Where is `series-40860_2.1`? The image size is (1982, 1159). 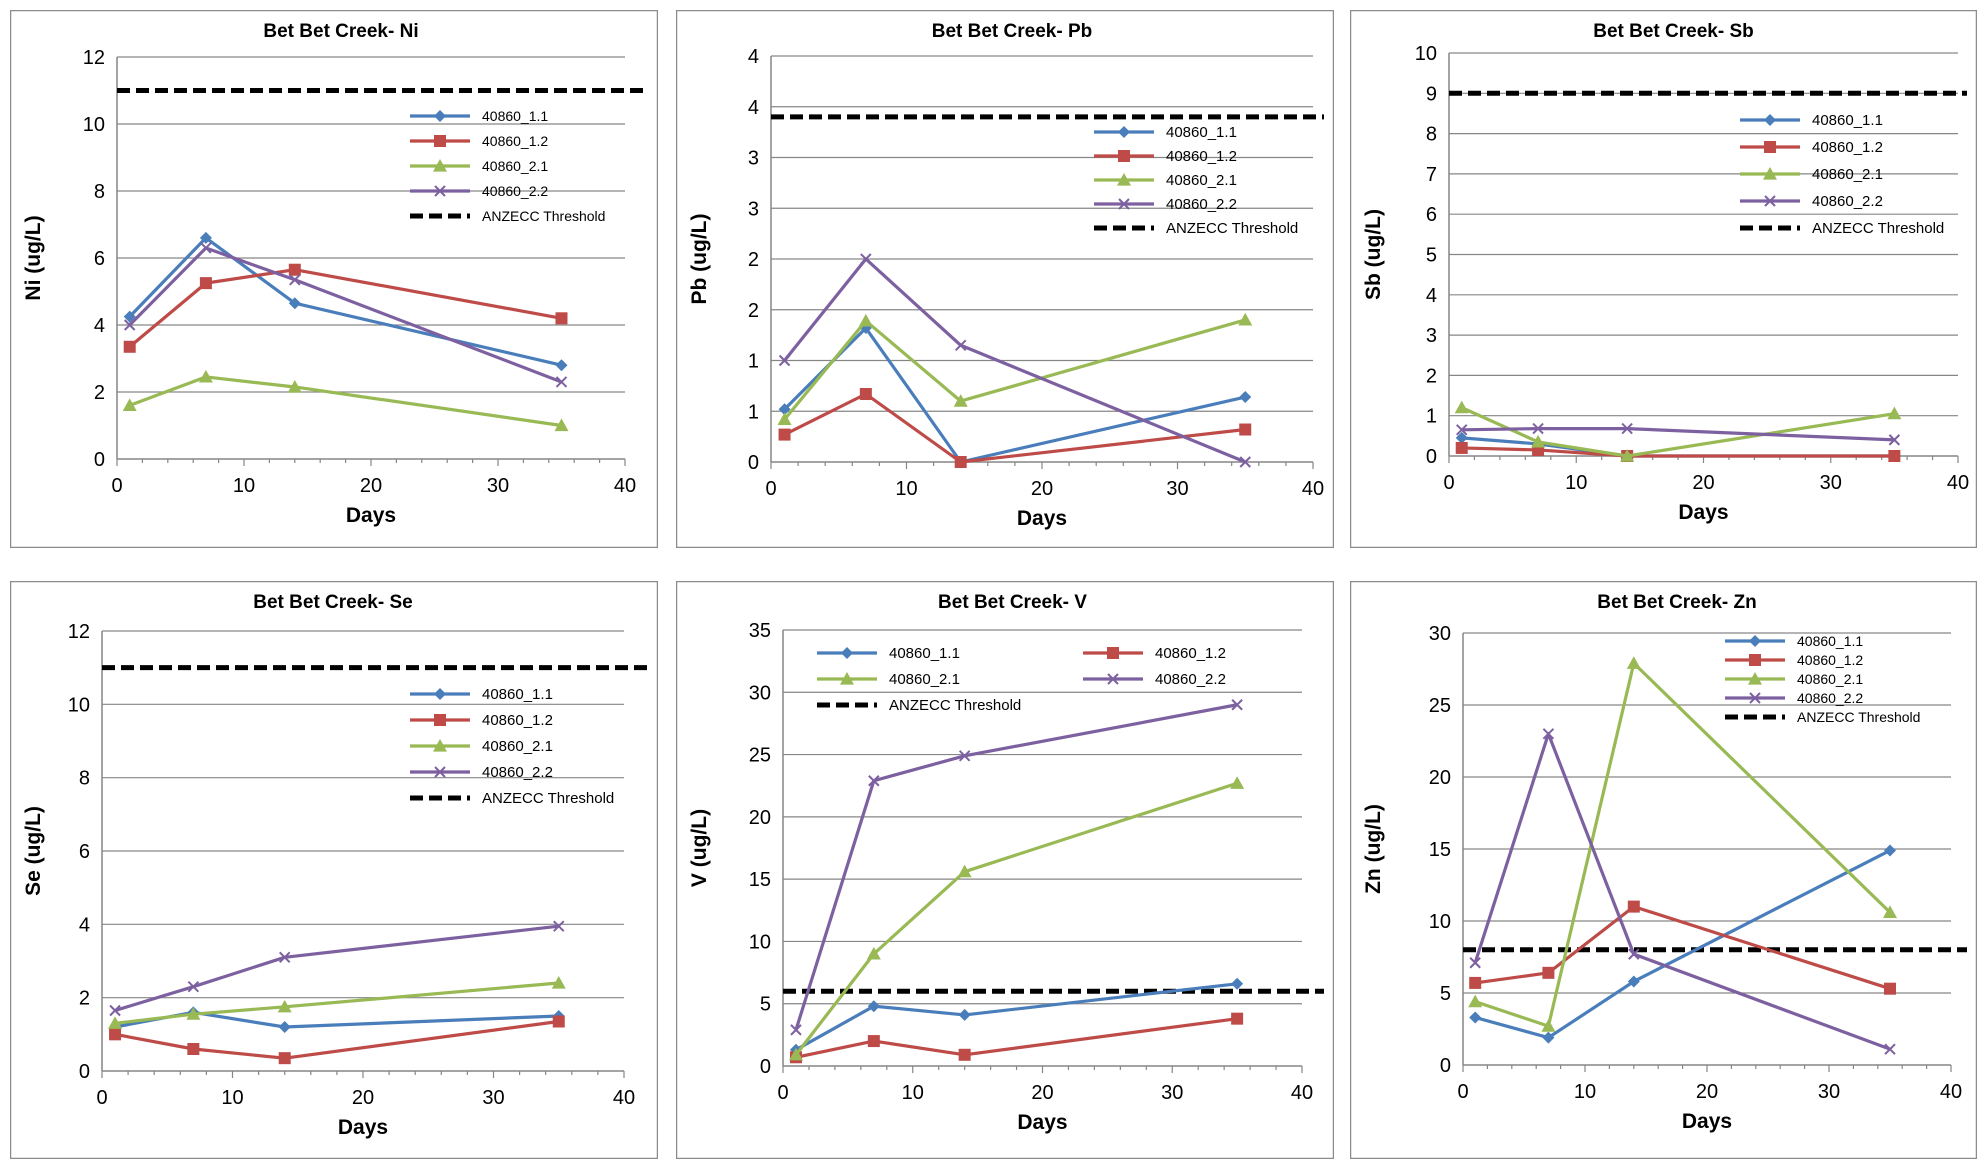 series-40860_2.1 is located at coordinates (1015, 368).